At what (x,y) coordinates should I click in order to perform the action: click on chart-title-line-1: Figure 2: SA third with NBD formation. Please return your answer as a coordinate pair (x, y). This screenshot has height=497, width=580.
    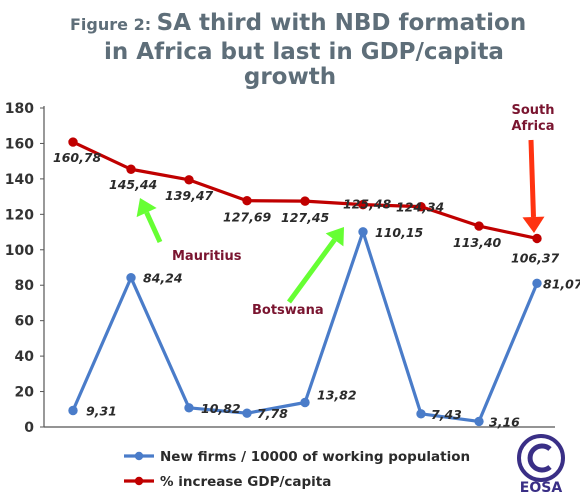
    Looking at the image, I should click on (298, 23).